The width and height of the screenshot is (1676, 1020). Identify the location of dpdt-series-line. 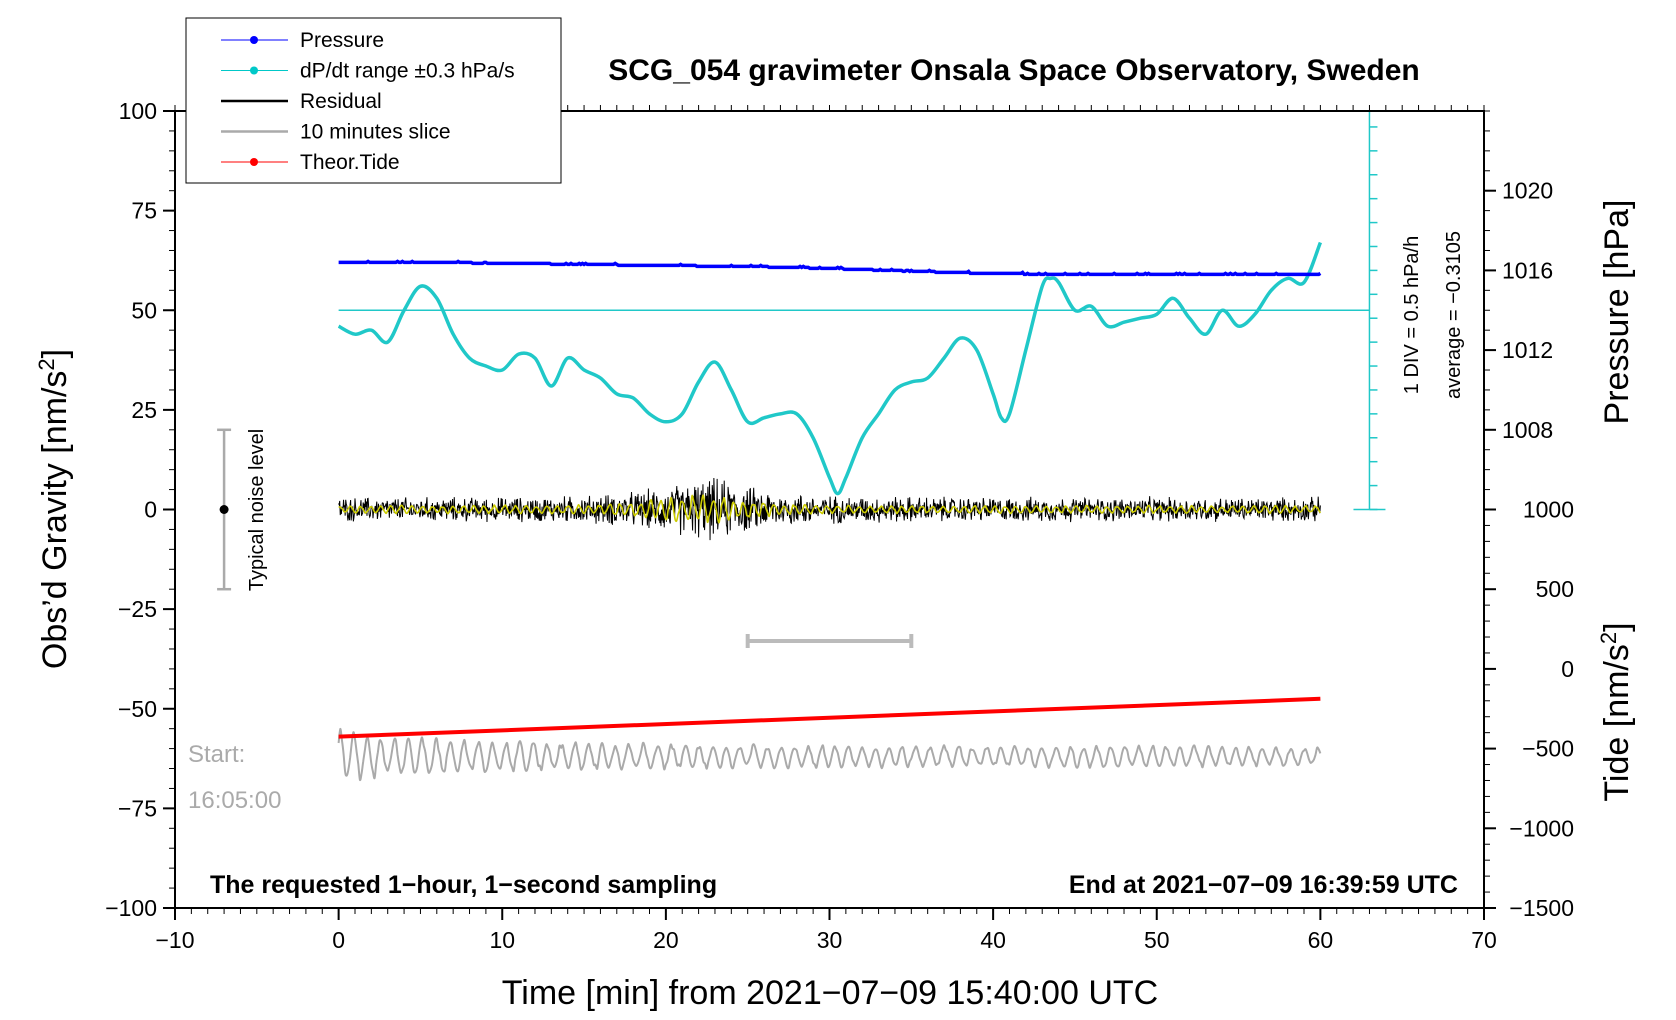
(830, 368).